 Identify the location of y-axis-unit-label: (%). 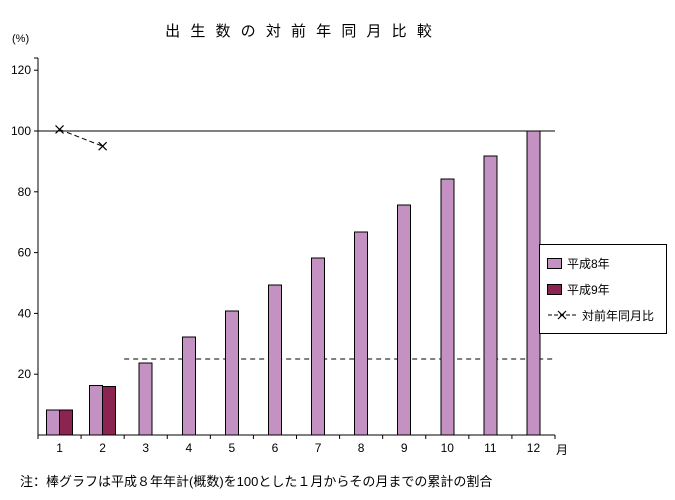
(21, 39).